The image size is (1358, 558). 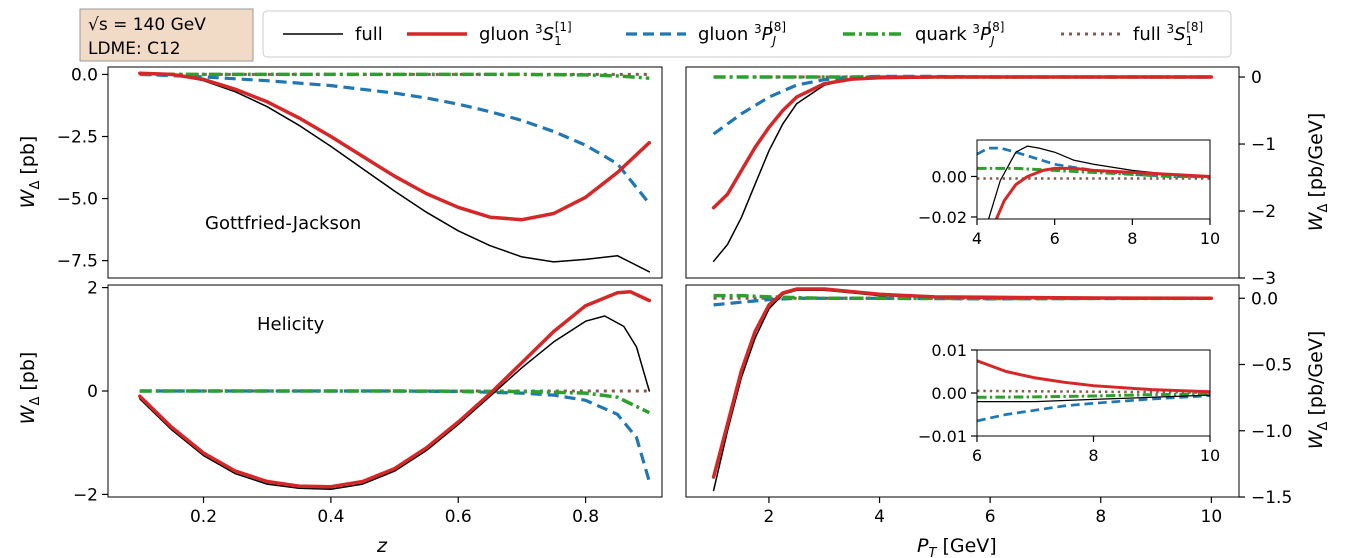 I want to click on x-tick-label: 0.6, so click(x=458, y=517).